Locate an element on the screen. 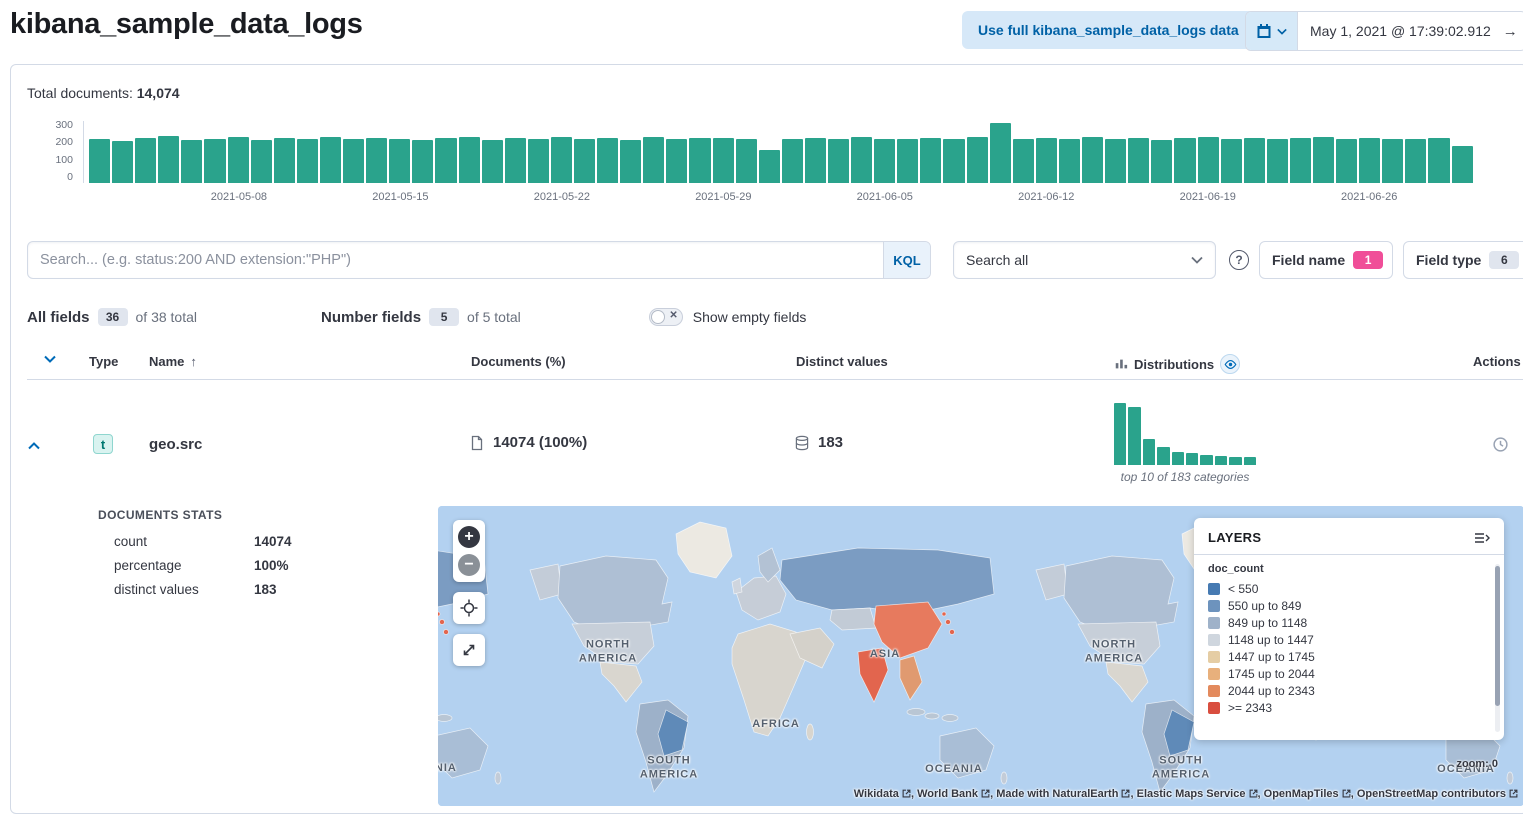  distribution-mini-chart: top 10 of 183 categories is located at coordinates (1185, 443).